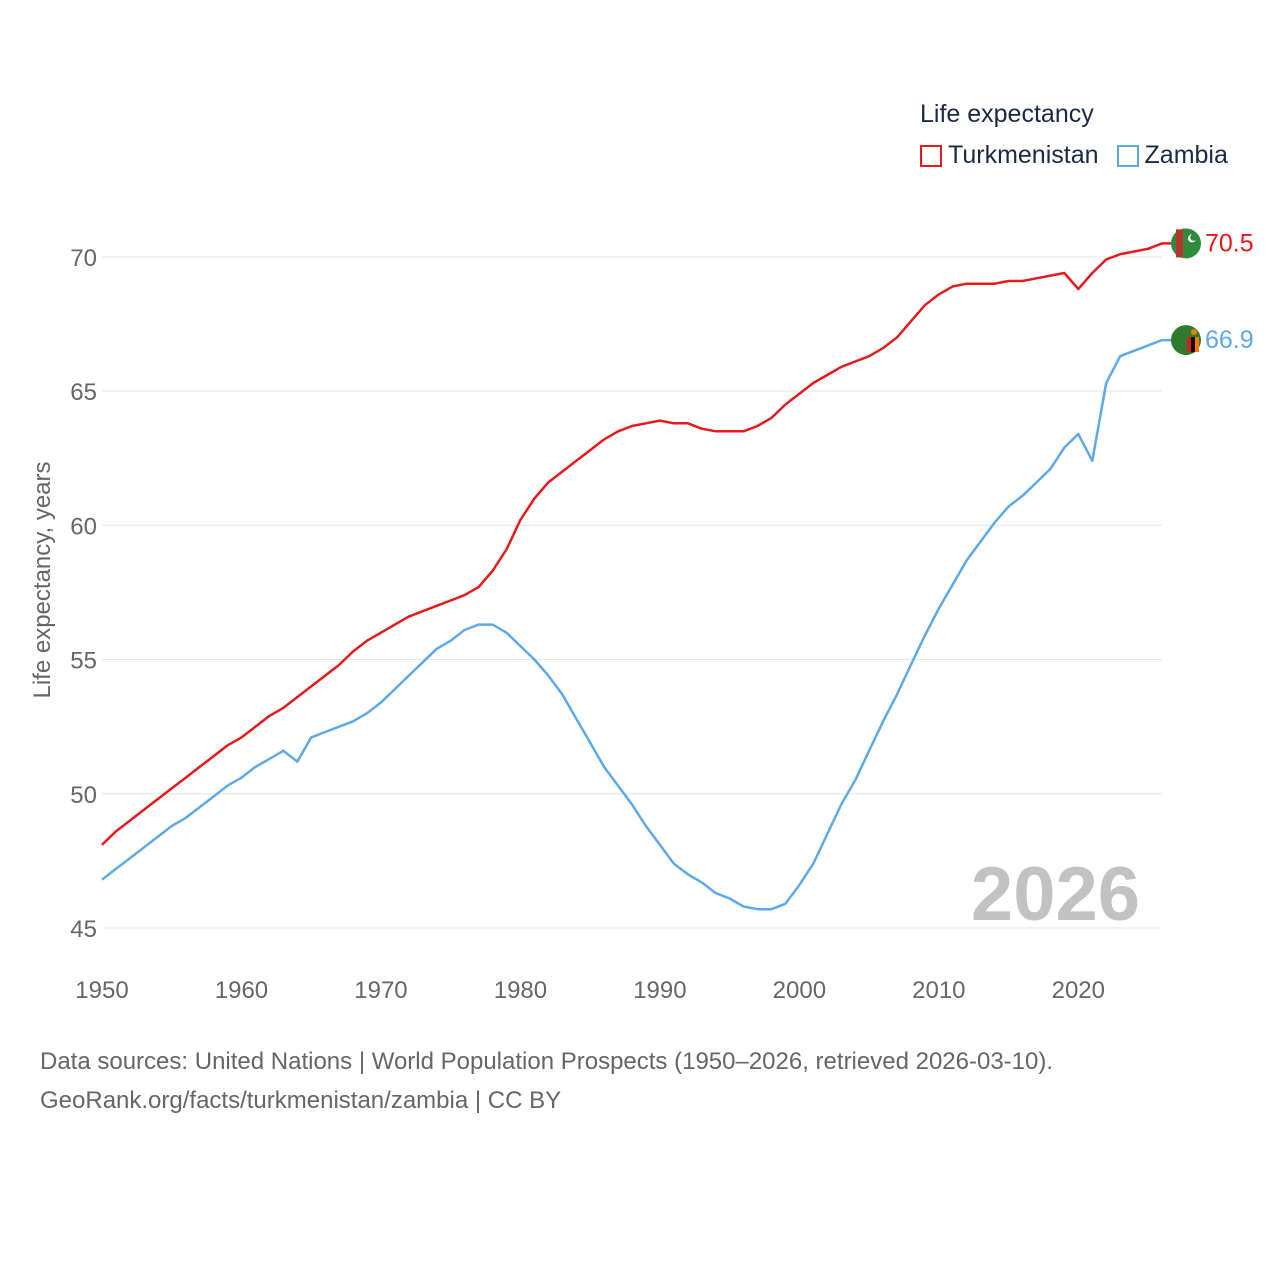  I want to click on x-tick-label: 2010, so click(938, 990).